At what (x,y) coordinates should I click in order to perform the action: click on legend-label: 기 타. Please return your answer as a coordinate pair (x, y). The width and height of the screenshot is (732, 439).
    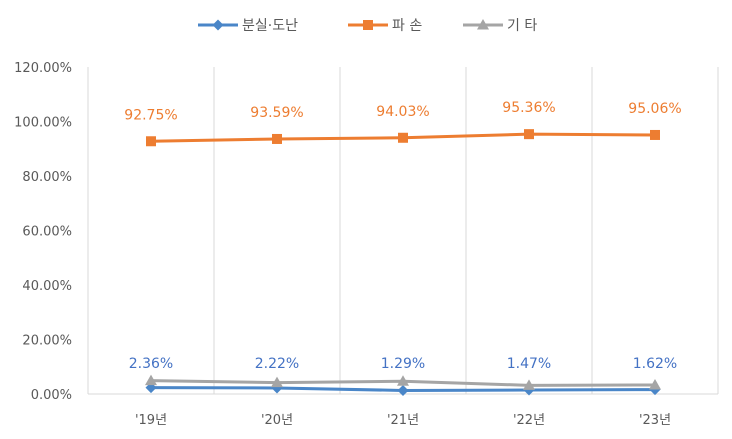
    Looking at the image, I should click on (522, 26).